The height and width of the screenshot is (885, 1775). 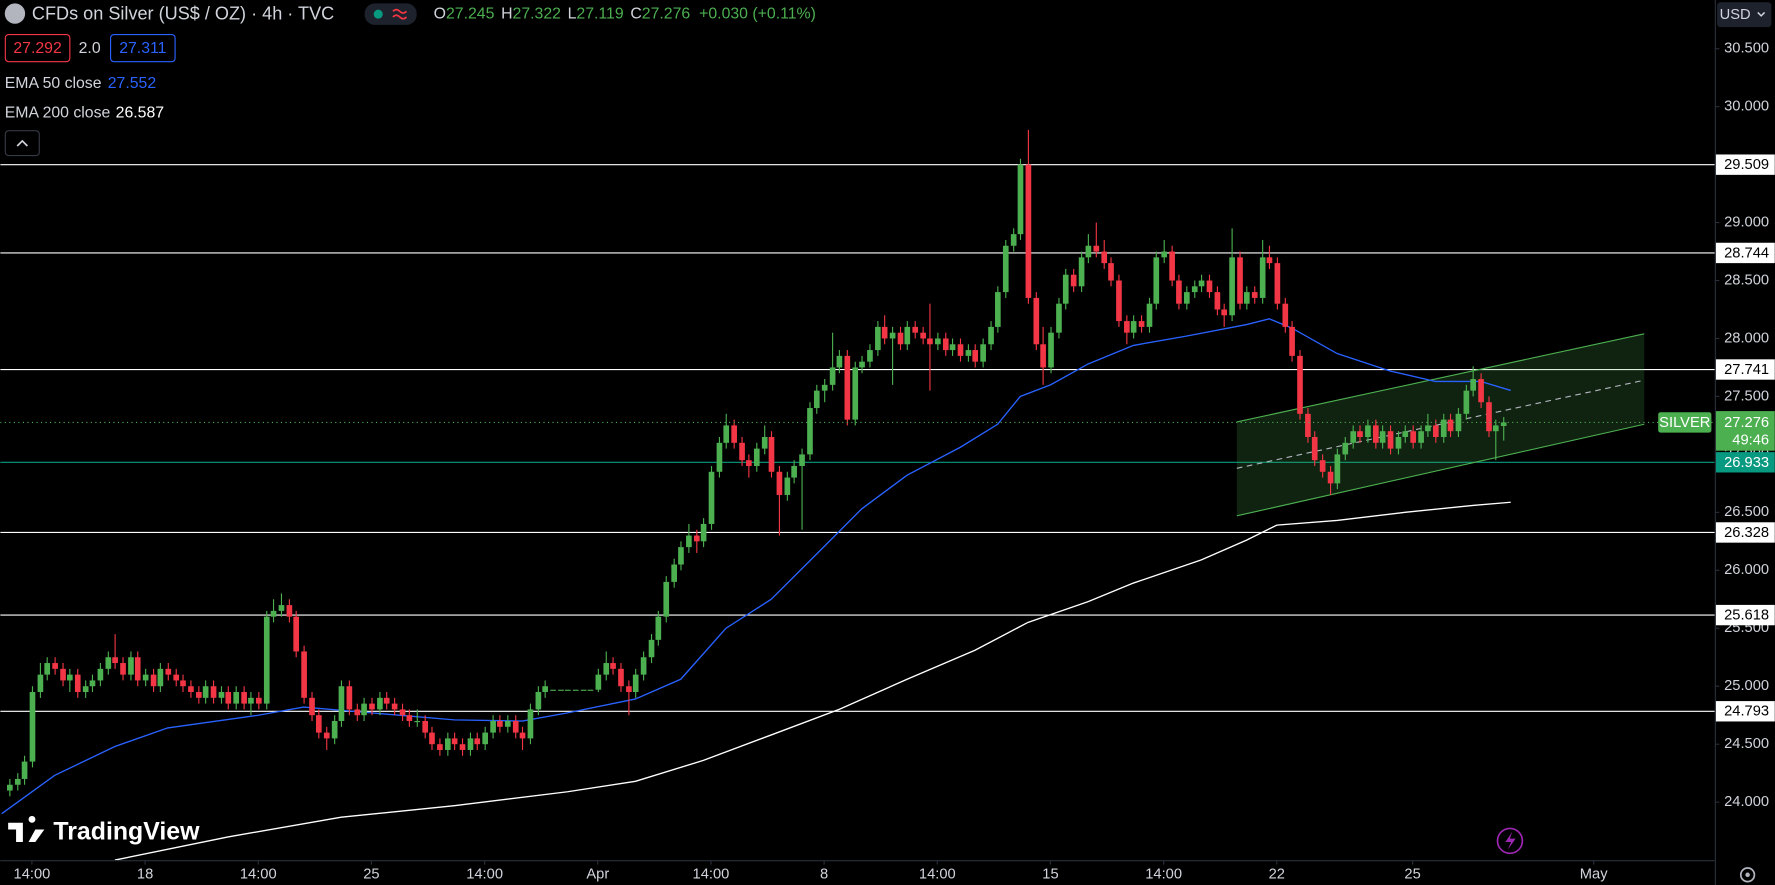 I want to click on ema50-legend: EMA 50 close, so click(x=53, y=83).